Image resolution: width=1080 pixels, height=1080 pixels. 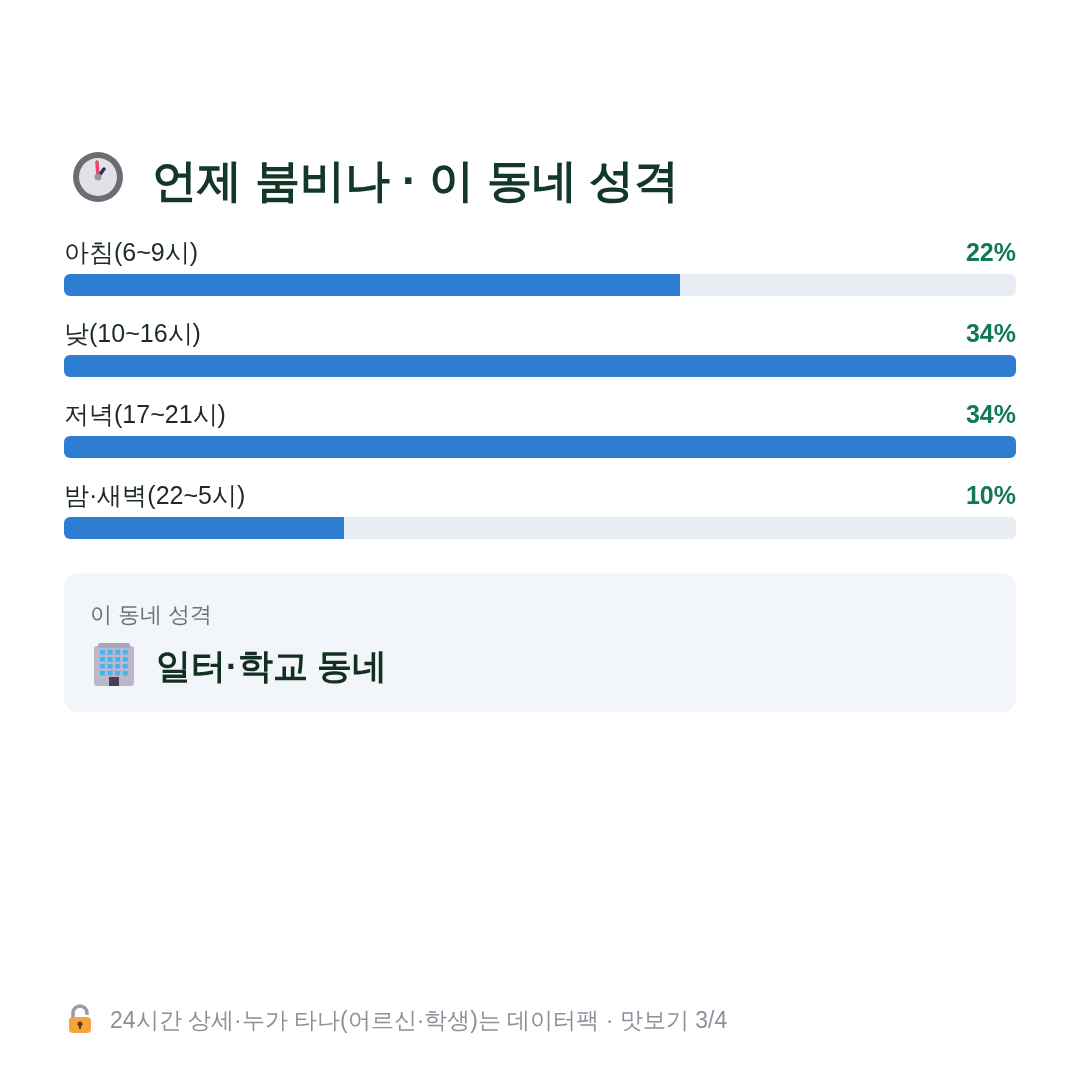 What do you see at coordinates (272, 665) in the screenshot?
I see `card-value: 일터·학교 동네` at bounding box center [272, 665].